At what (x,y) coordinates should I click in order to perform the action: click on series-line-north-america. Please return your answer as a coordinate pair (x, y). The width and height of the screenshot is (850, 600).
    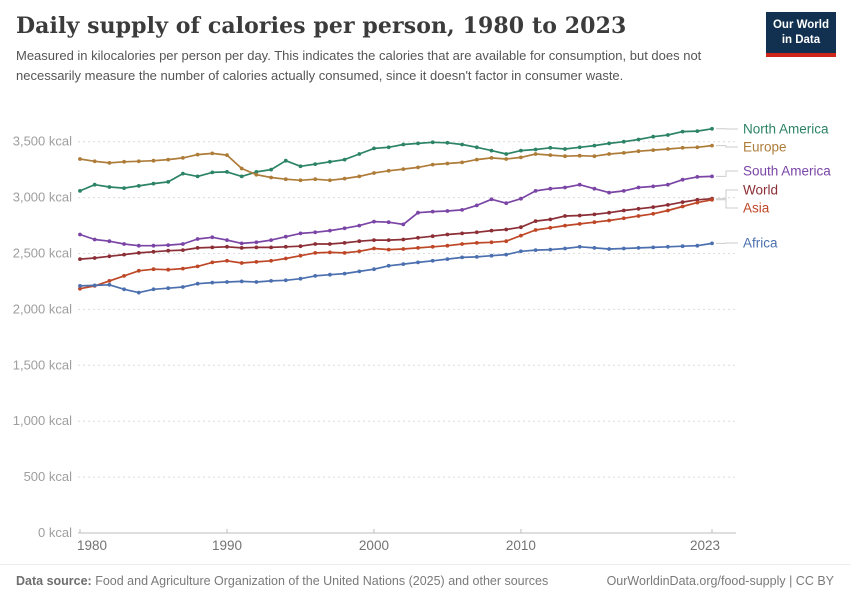
    Looking at the image, I should click on (396, 159).